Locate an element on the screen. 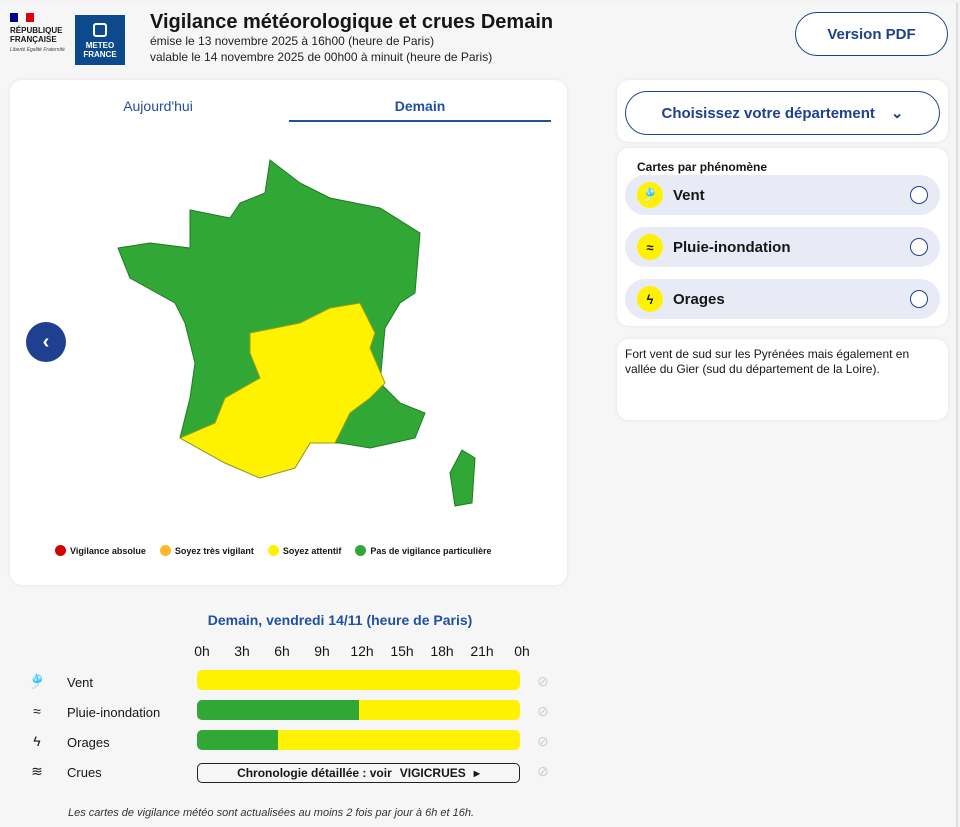 This screenshot has width=960, height=827. timeline-title: Demain, vendredi 14/11 (heure de Paris) is located at coordinates (340, 620).